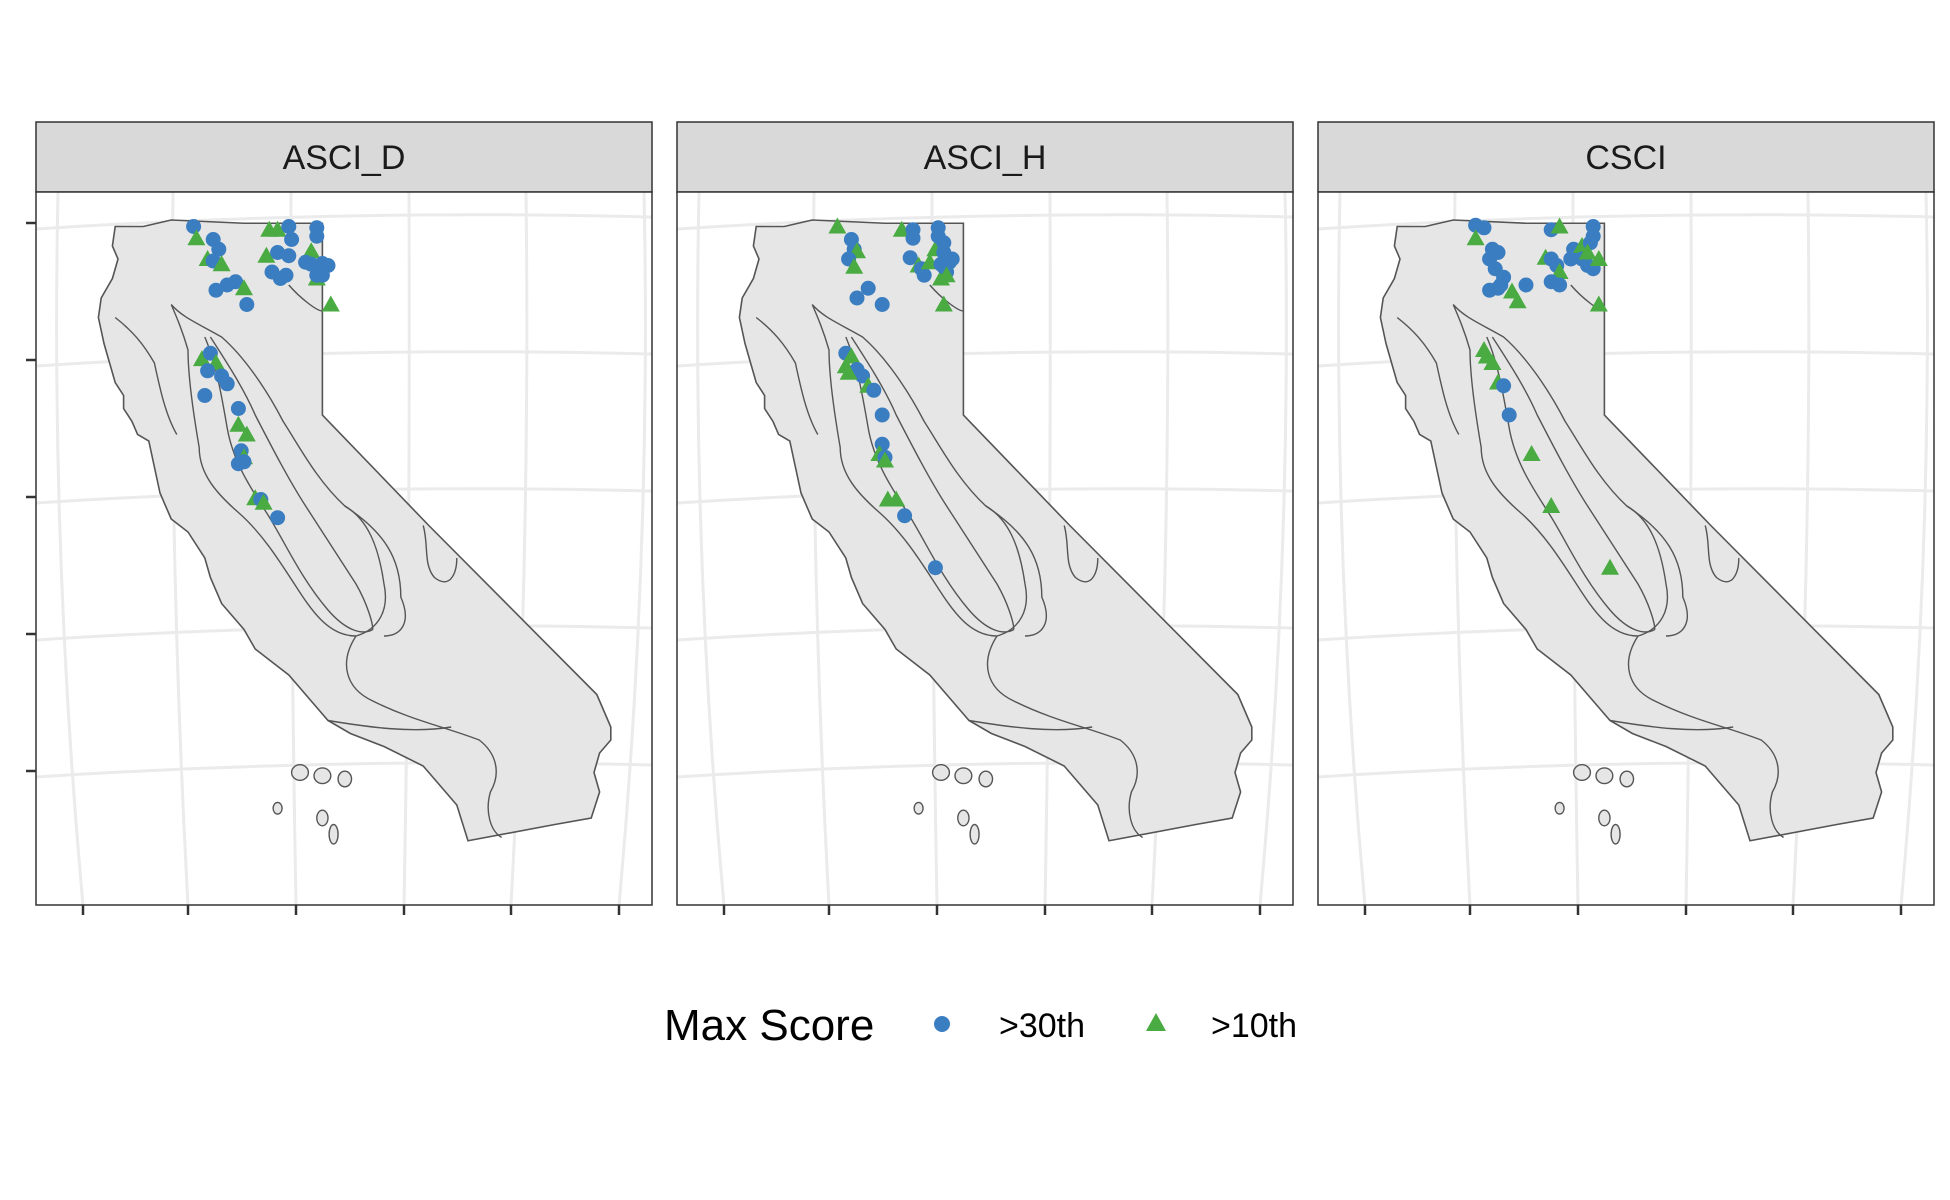 This screenshot has height=1200, width=1950. Describe the element at coordinates (1156, 1022) in the screenshot. I see `legend-key-triangle-icon` at that location.